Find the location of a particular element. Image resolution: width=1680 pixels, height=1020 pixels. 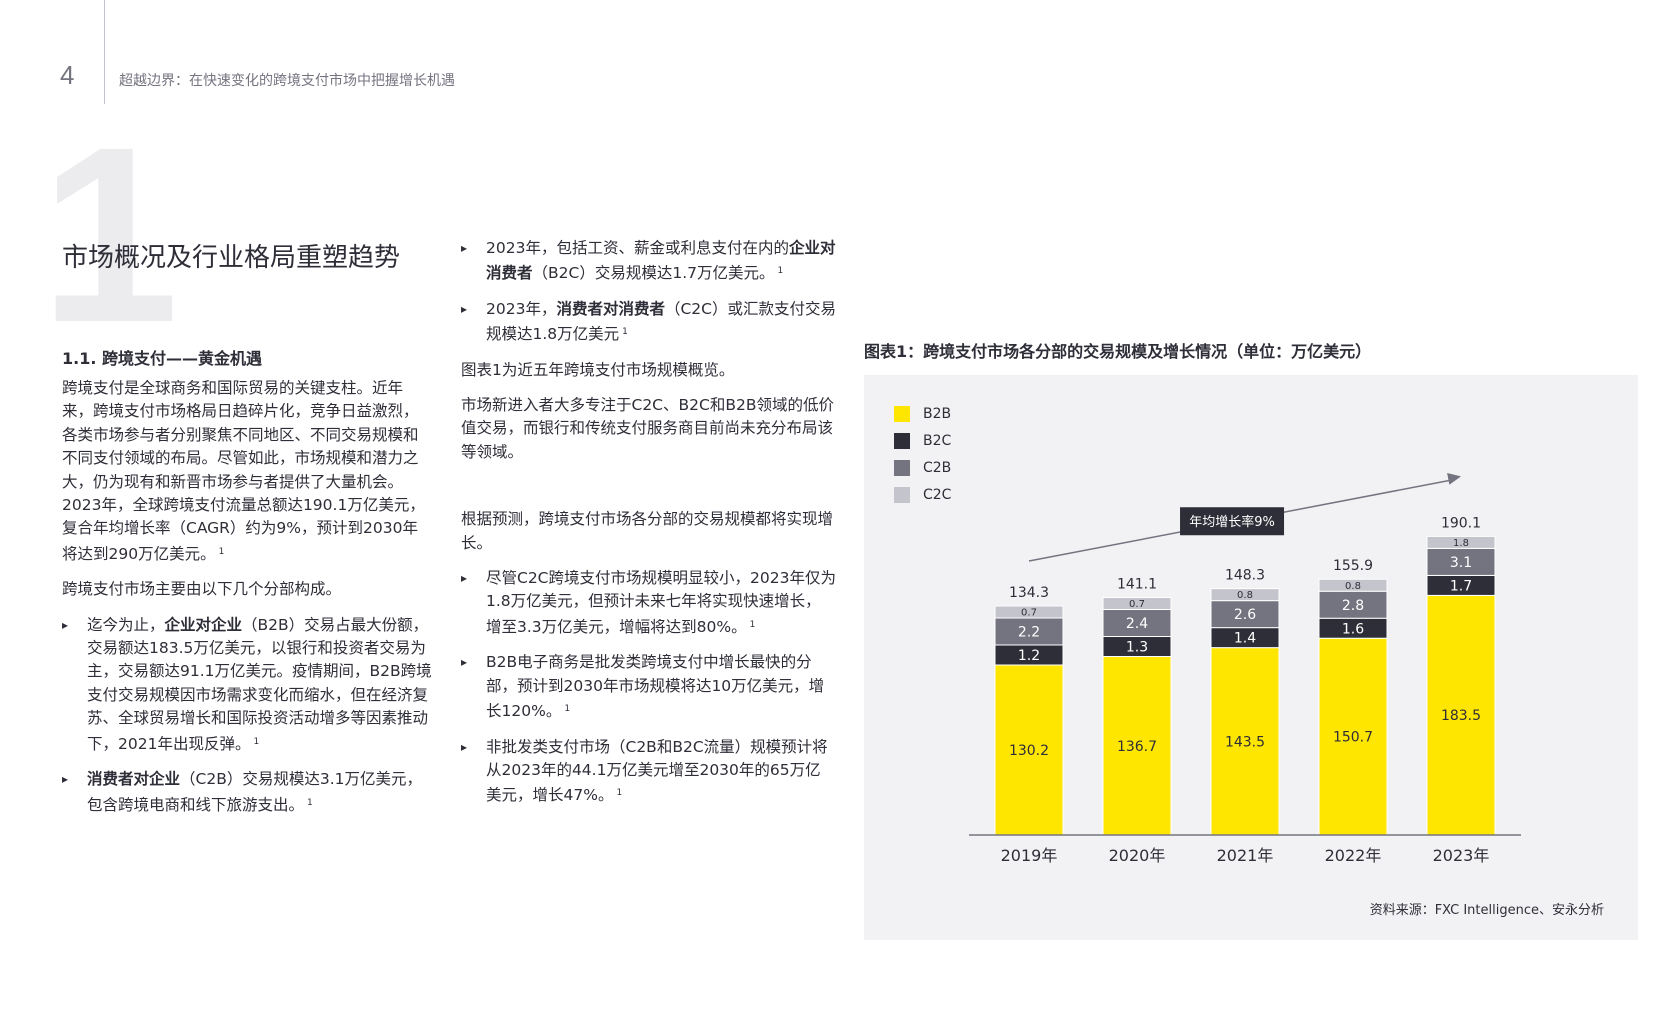

data-label: 1.7 is located at coordinates (1461, 586).